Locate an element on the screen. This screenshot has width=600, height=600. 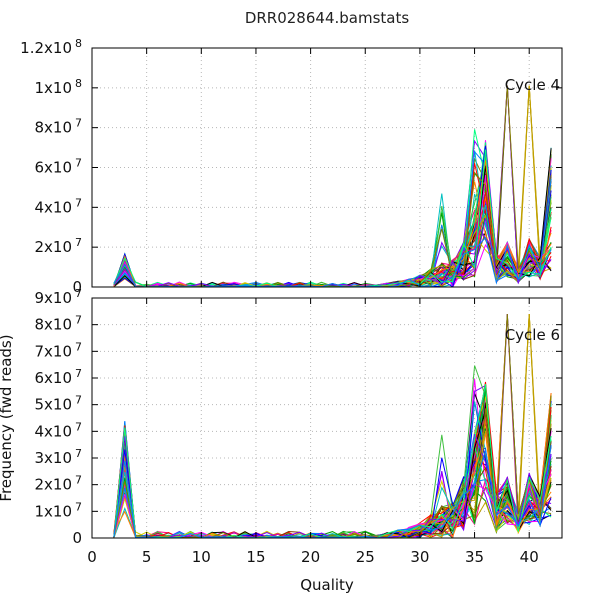
panel-label: Cycle 4 is located at coordinates (532, 85).